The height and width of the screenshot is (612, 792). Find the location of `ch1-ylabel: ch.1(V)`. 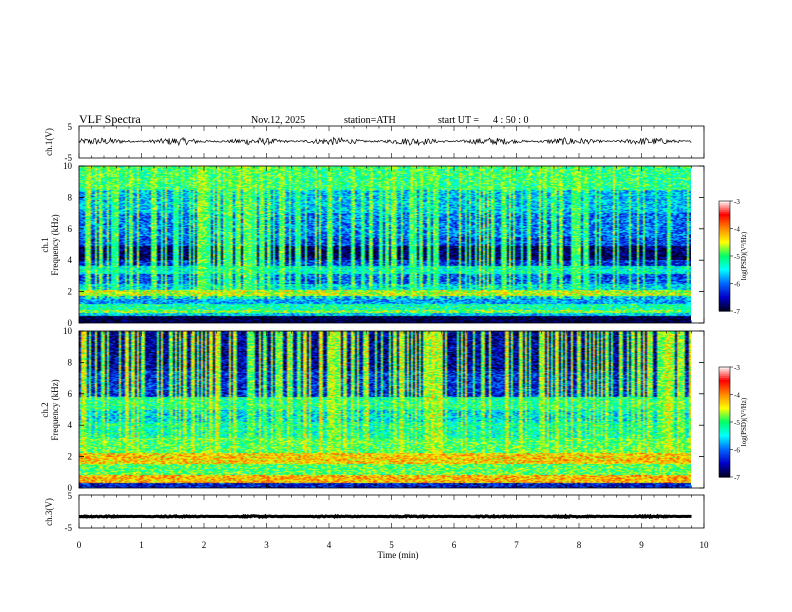

ch1-ylabel: ch.1(V) is located at coordinates (49, 142).